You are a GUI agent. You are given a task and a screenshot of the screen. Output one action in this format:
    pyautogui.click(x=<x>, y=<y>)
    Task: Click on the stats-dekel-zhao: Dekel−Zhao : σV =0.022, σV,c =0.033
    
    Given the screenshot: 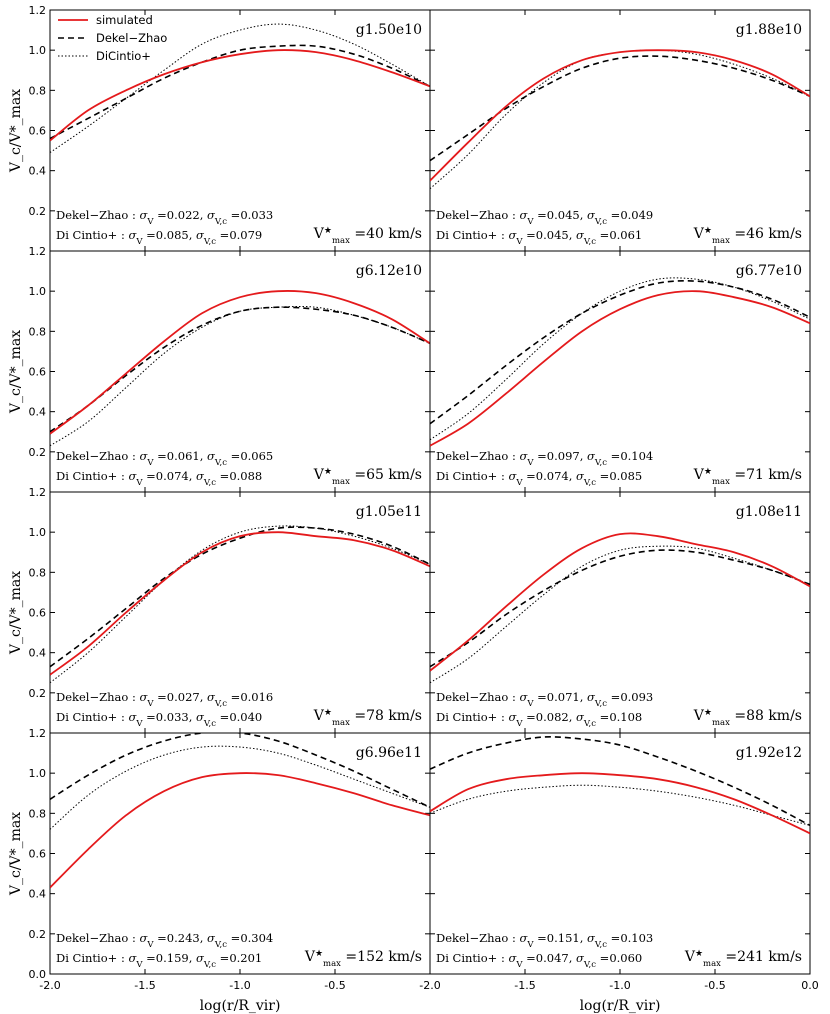 What is the action you would take?
    pyautogui.click(x=164, y=217)
    